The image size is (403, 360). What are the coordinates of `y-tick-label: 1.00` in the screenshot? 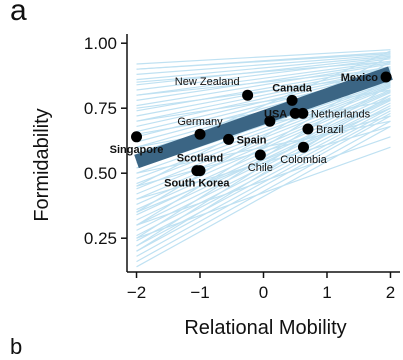 It's located at (100, 43).